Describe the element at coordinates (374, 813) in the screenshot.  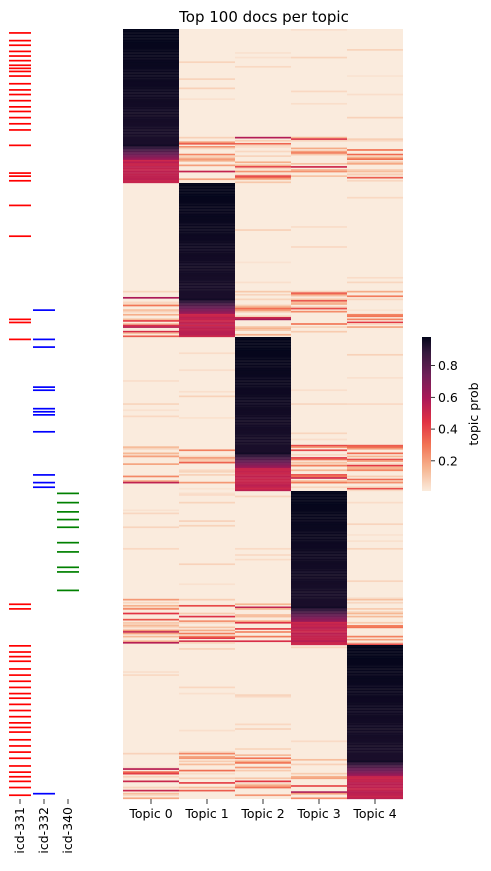
I see `x-tick-label: Topic 4` at that location.